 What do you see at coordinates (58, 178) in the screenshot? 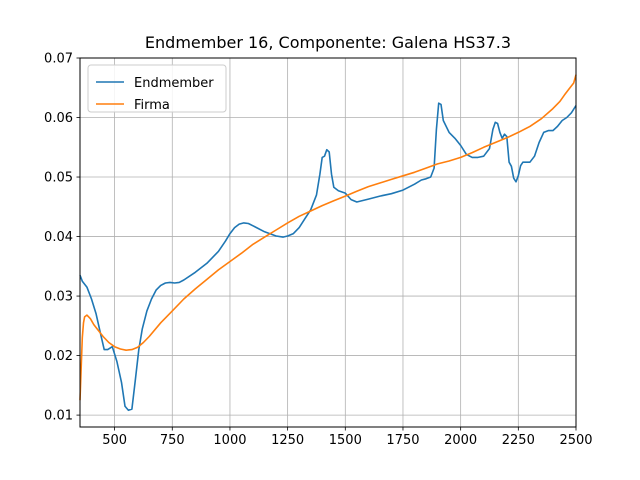
I see `y-tick-label: 0.05` at bounding box center [58, 178].